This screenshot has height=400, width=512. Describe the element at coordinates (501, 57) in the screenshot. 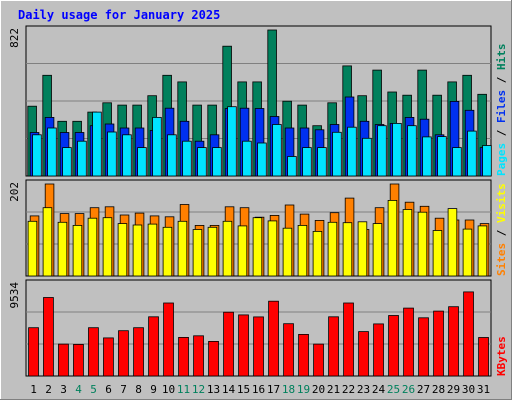

I see `legend-entry: Hits` at that location.